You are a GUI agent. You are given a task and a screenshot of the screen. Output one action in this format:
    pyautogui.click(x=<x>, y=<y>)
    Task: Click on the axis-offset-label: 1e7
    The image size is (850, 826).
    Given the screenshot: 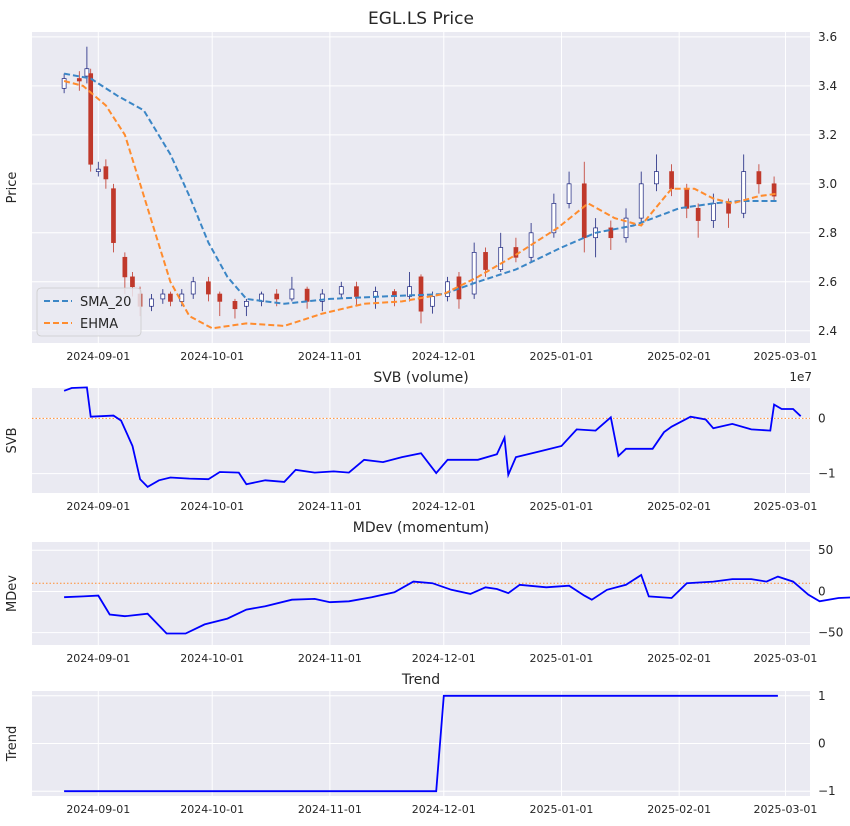 What is the action you would take?
    pyautogui.click(x=800, y=377)
    